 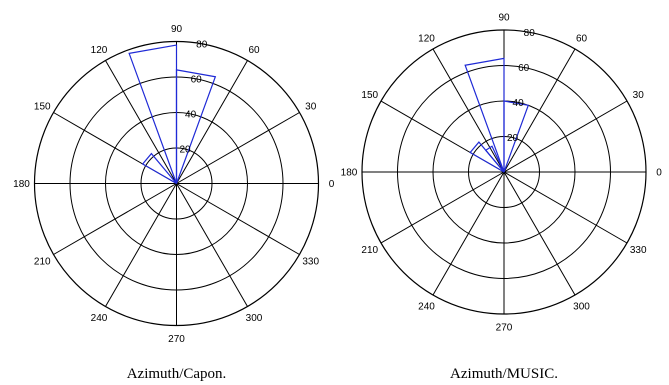 What do you see at coordinates (504, 374) in the screenshot?
I see `chart-caption: Azimuth/MUSIC.` at bounding box center [504, 374].